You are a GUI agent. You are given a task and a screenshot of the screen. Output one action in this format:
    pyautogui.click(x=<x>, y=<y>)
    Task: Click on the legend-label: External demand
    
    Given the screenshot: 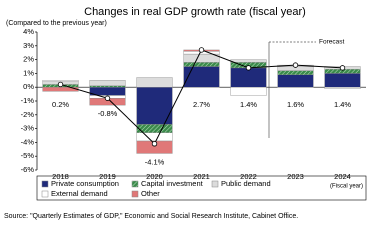 What is the action you would take?
    pyautogui.click(x=79, y=193)
    